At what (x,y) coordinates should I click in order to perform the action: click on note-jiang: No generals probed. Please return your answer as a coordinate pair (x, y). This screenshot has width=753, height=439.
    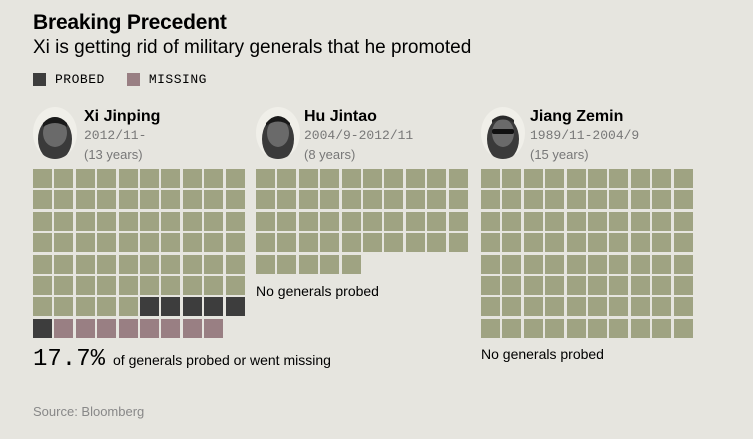
    Looking at the image, I should click on (542, 354).